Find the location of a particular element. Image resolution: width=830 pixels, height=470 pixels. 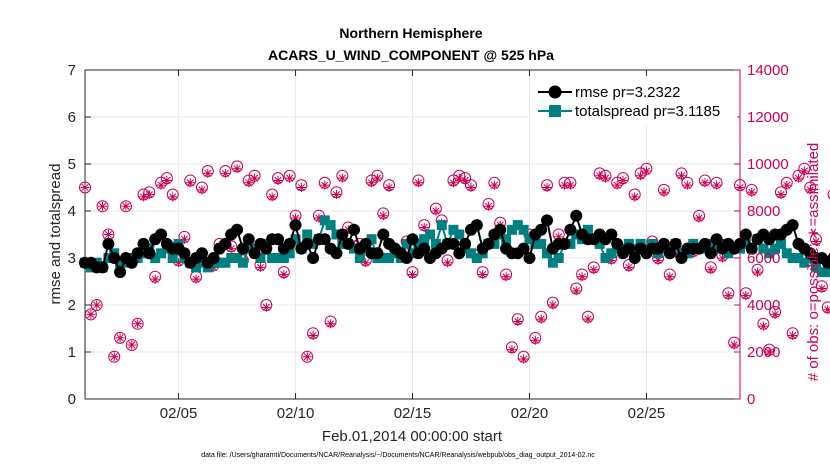

y-right-tick-label: 0 is located at coordinates (751, 399).